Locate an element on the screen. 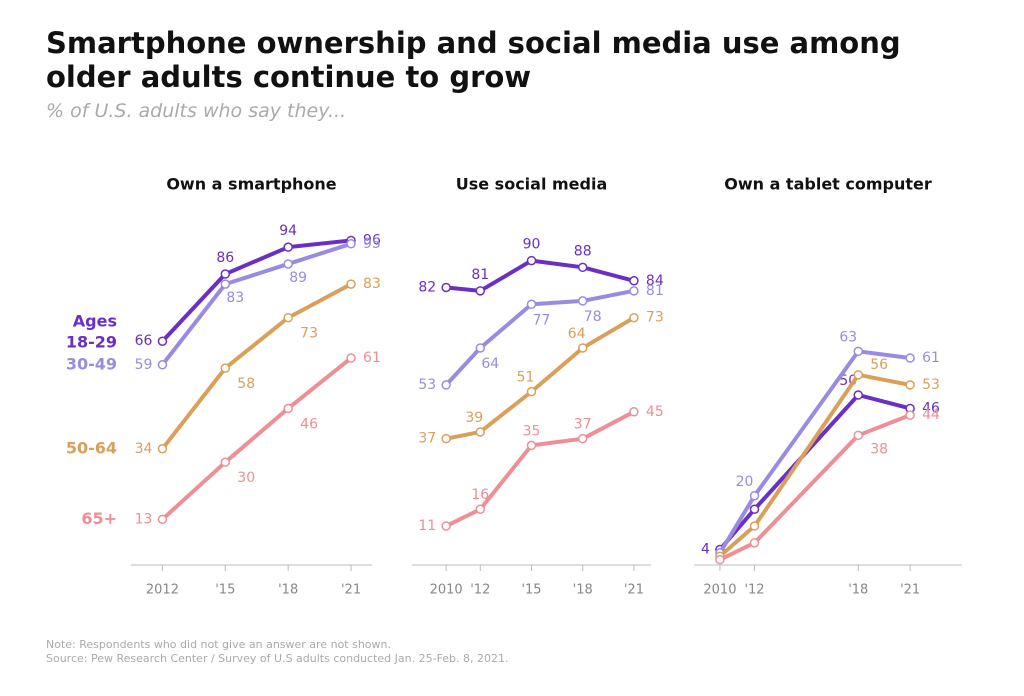 The width and height of the screenshot is (1024, 696). data-label: 56 is located at coordinates (879, 365).